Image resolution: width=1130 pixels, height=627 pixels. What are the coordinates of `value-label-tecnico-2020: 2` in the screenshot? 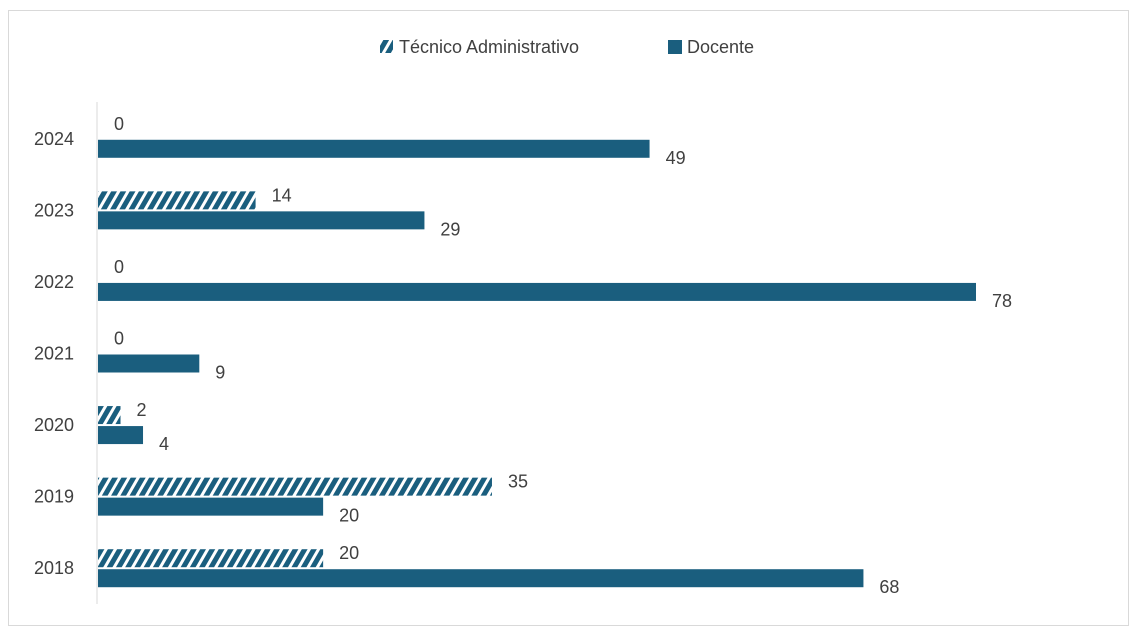 It's located at (142, 410).